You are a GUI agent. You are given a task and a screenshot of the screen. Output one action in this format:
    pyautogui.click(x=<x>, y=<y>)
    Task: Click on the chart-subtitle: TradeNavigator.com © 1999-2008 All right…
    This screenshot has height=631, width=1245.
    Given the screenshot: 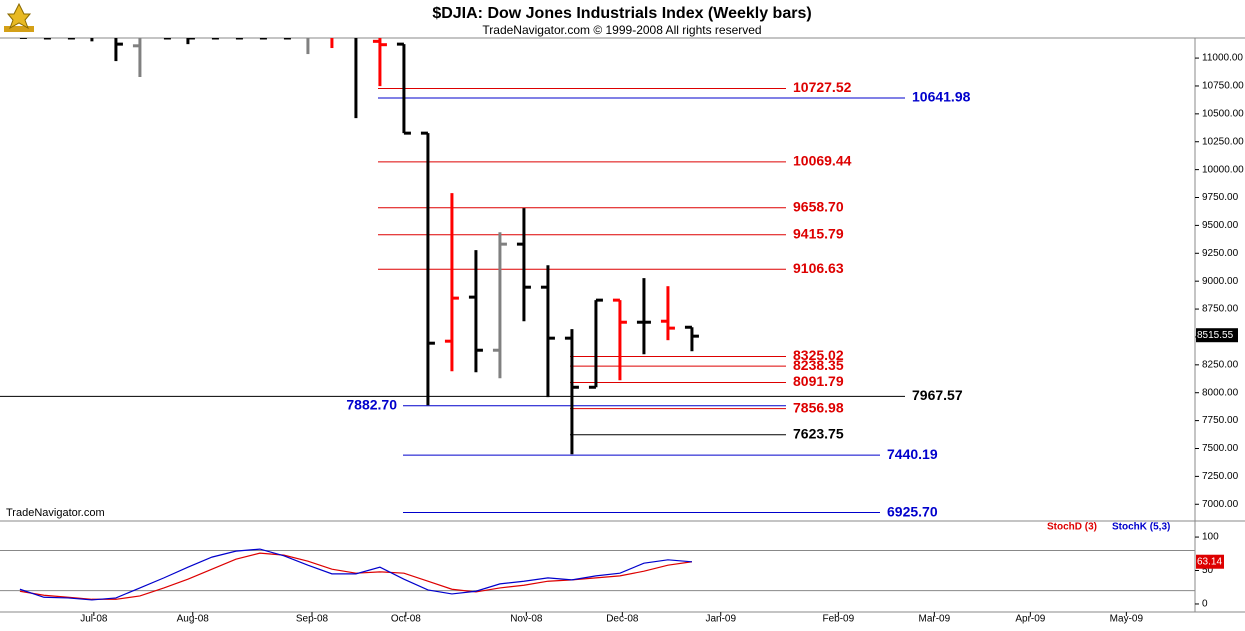 What is the action you would take?
    pyautogui.click(x=621, y=30)
    